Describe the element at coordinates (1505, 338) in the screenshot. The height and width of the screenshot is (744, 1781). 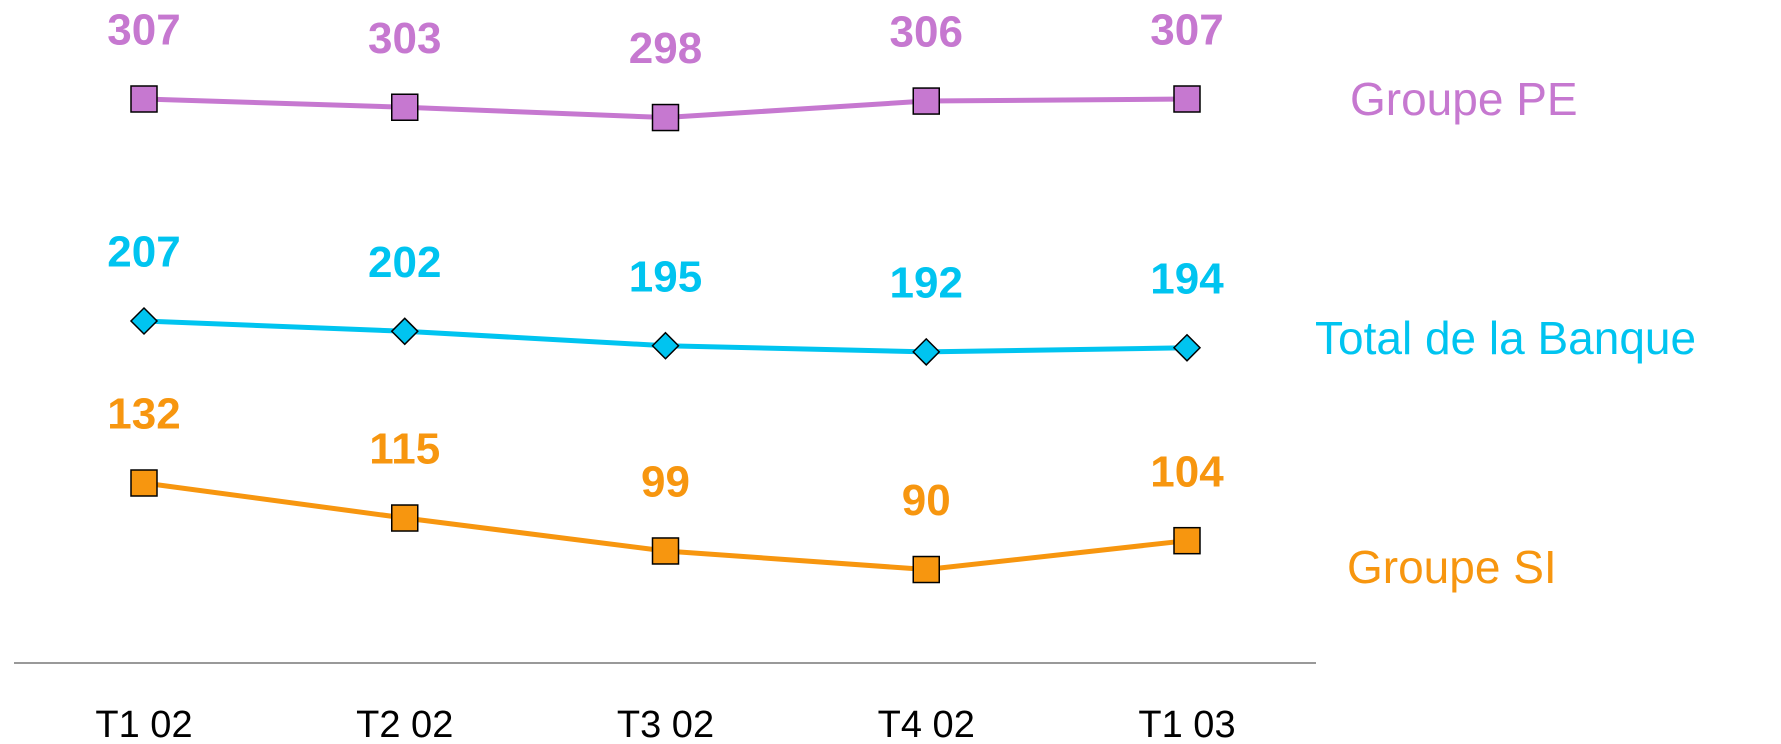
I see `legend-label: Total de la Banque` at that location.